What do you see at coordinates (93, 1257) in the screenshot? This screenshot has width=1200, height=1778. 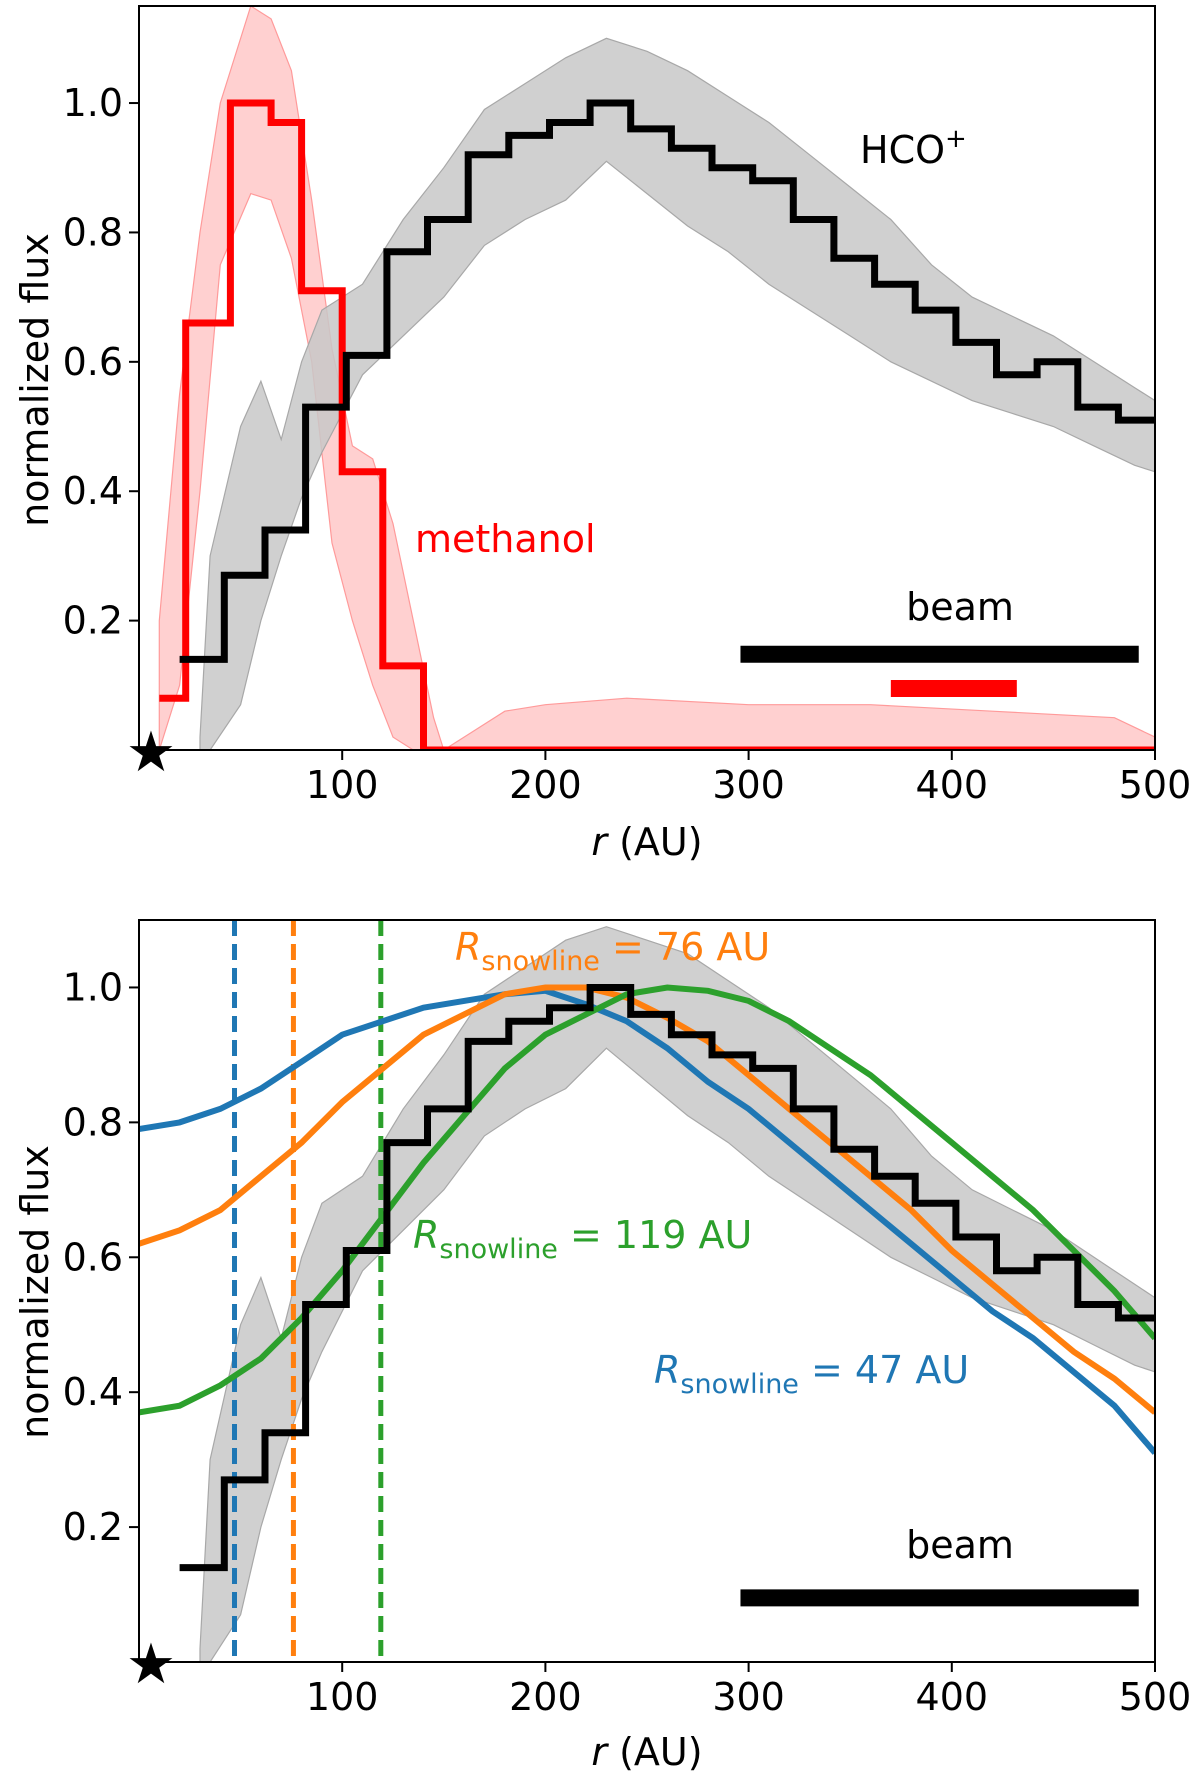 I see `bottom-y-tick-label: 0.6` at bounding box center [93, 1257].